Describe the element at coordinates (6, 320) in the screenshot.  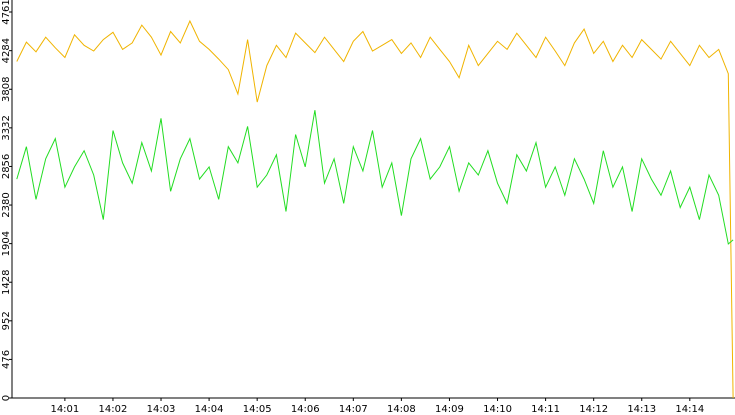
I see `y-tick-label: 952` at that location.